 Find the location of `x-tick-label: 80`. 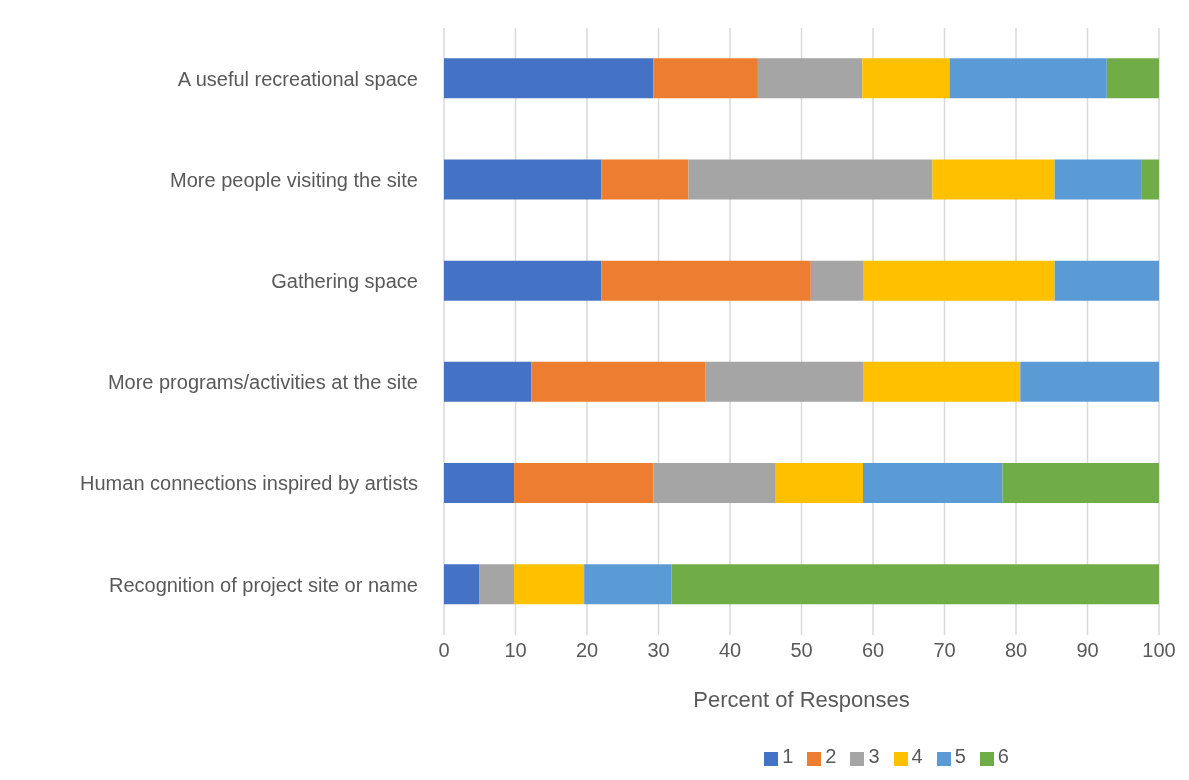

x-tick-label: 80 is located at coordinates (1016, 650).